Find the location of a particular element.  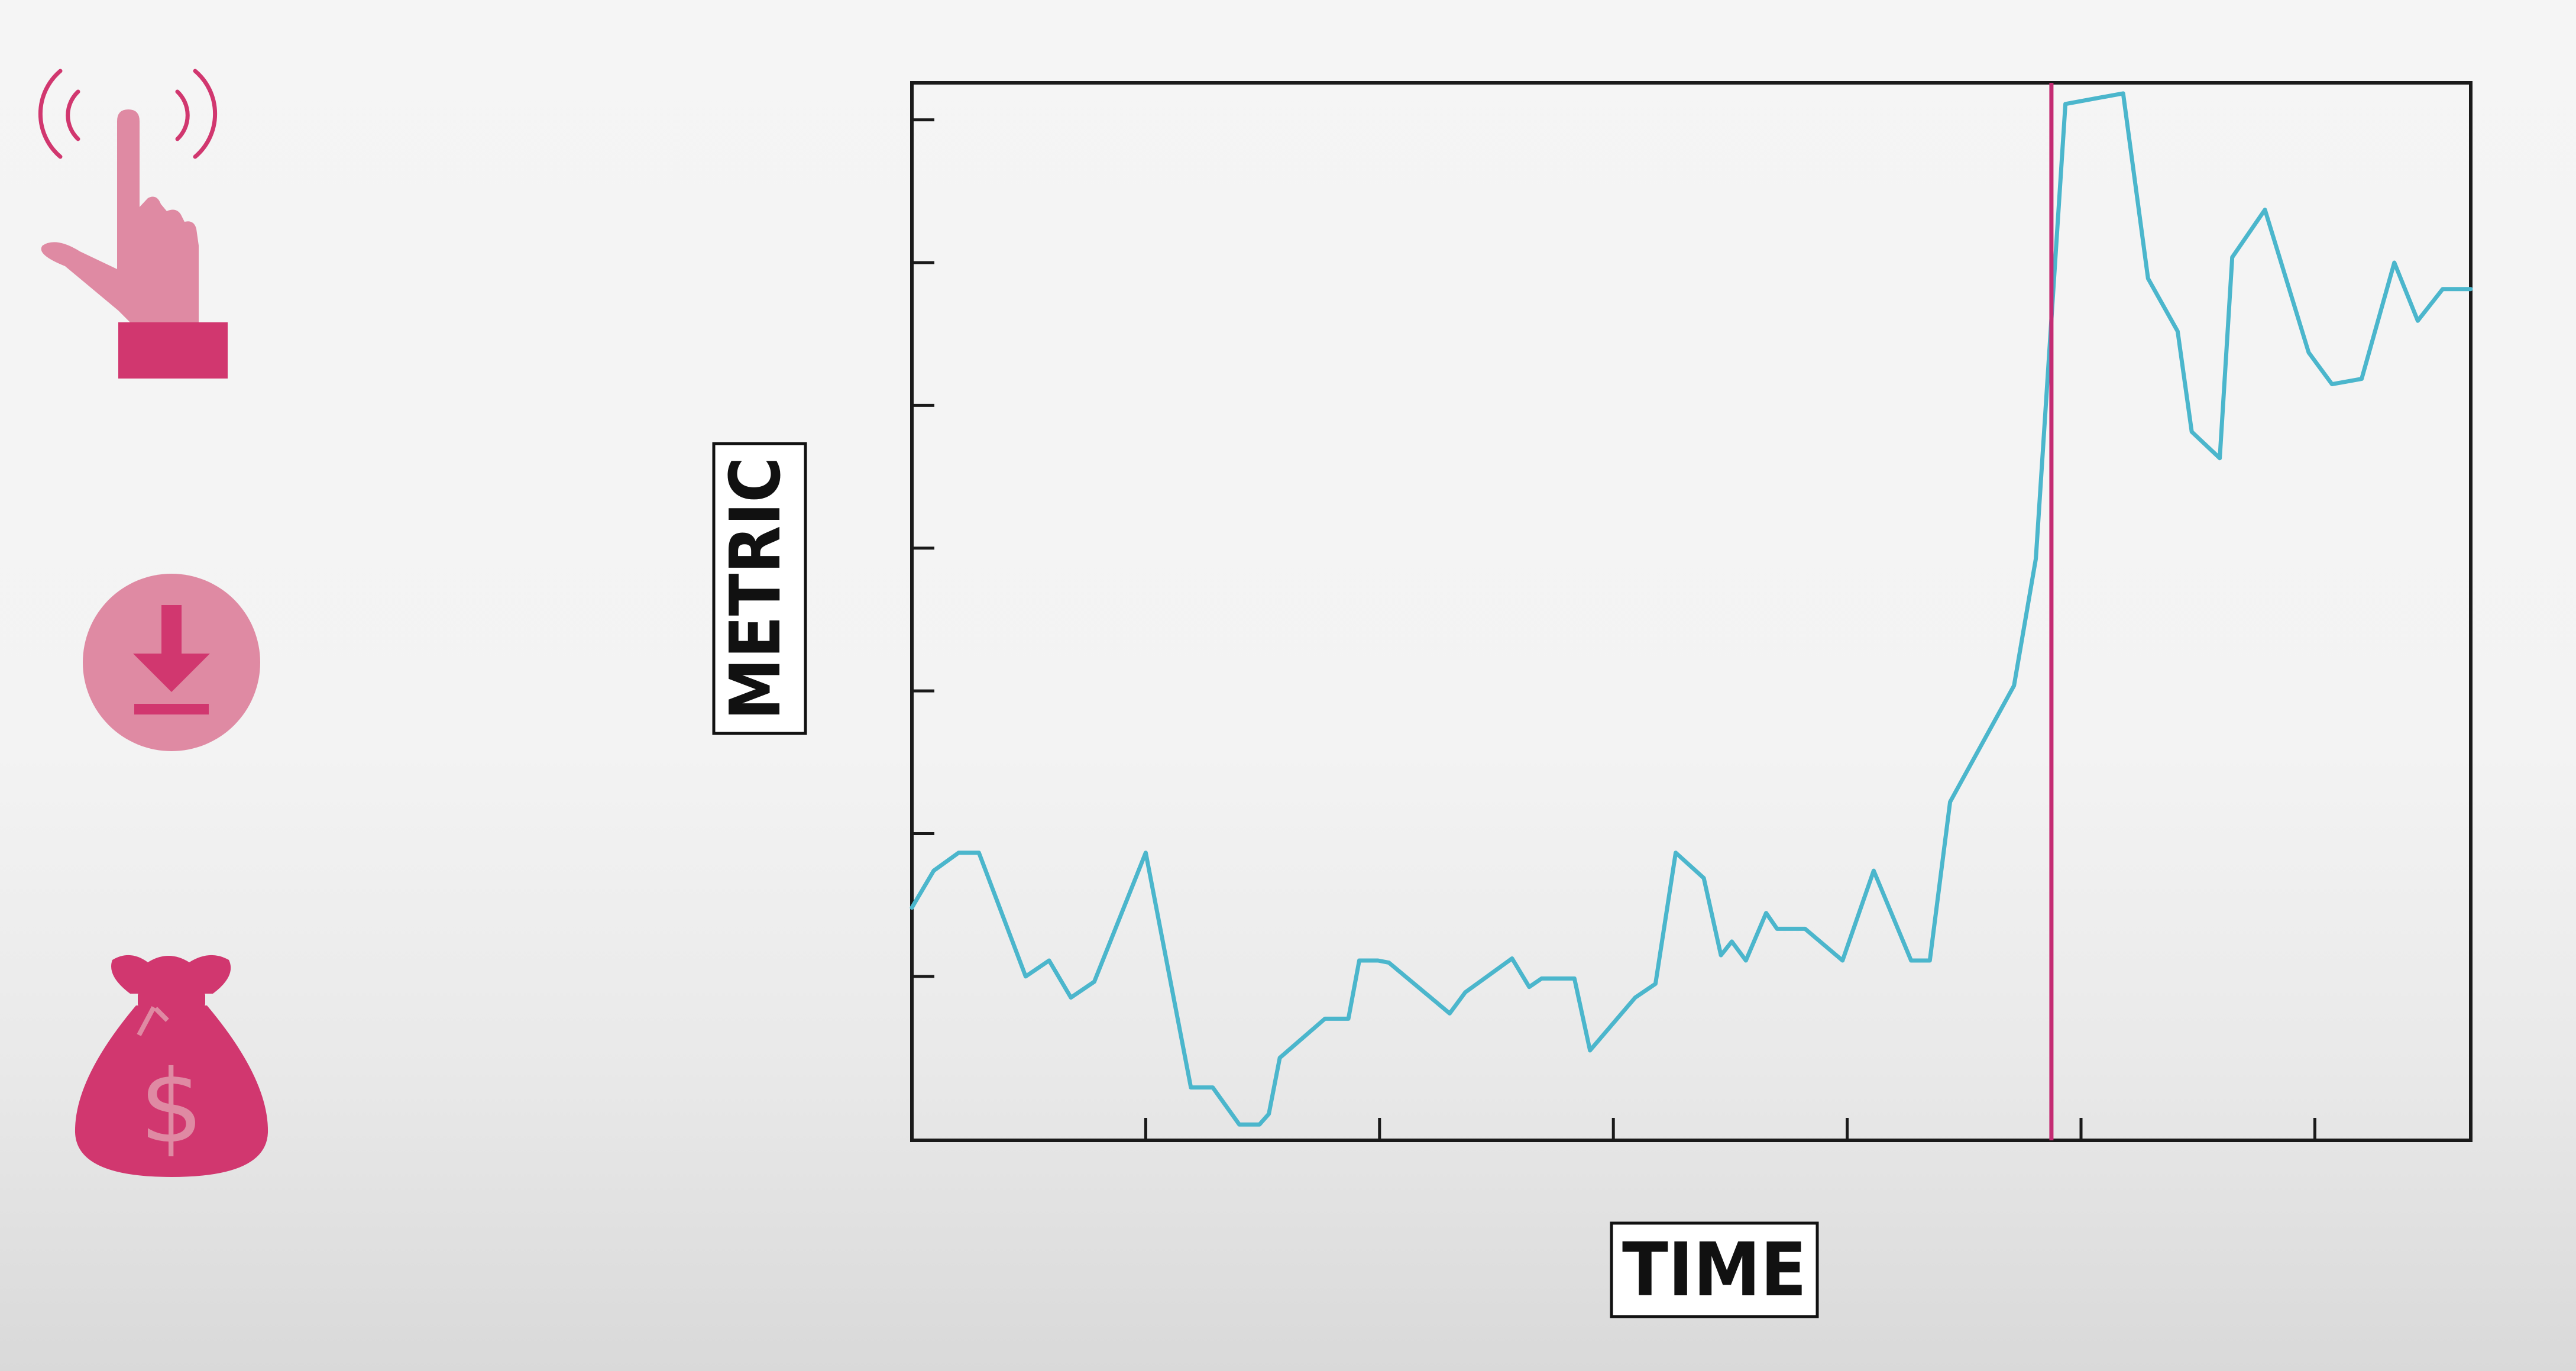

x-axis-label-box is located at coordinates (1715, 1269).